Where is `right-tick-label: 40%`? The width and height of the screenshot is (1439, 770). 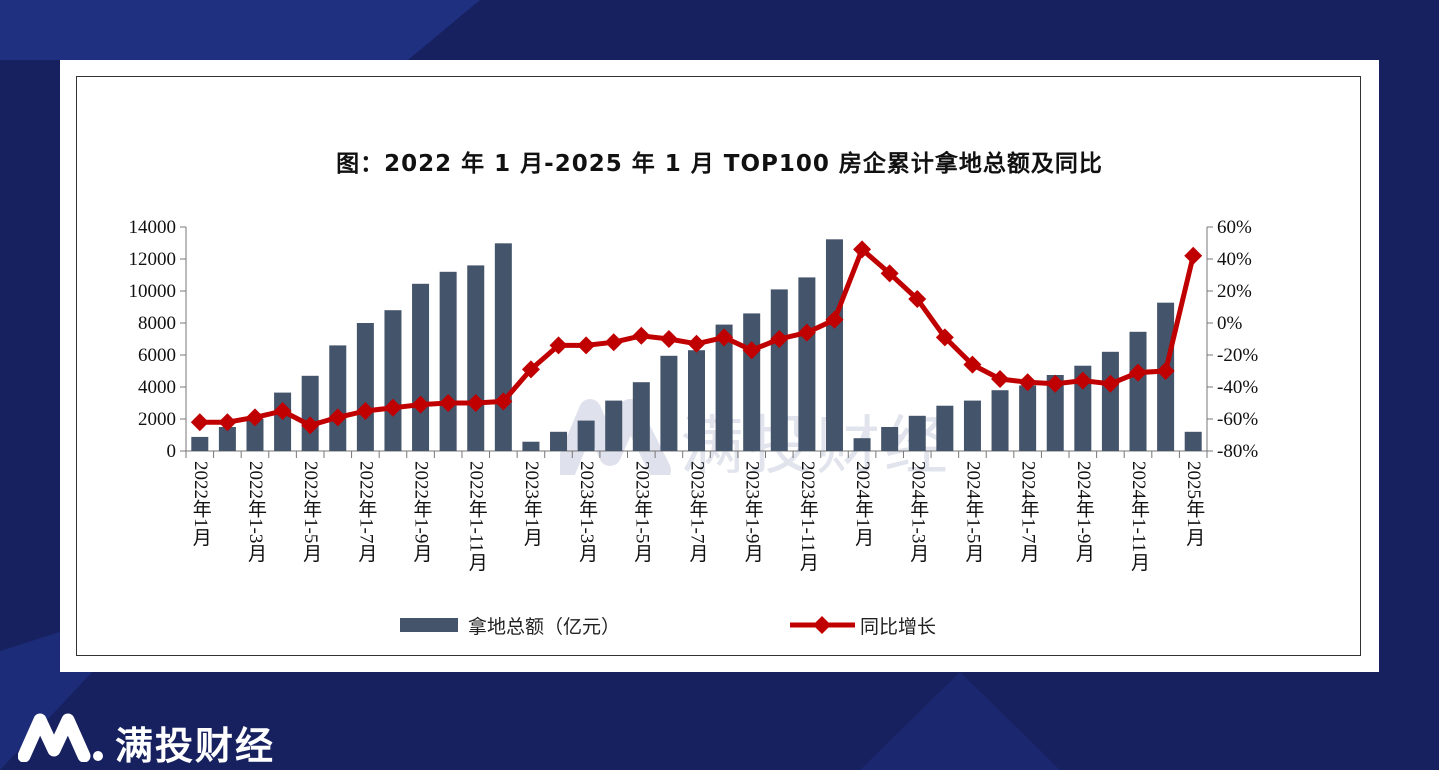 right-tick-label: 40% is located at coordinates (1234, 259).